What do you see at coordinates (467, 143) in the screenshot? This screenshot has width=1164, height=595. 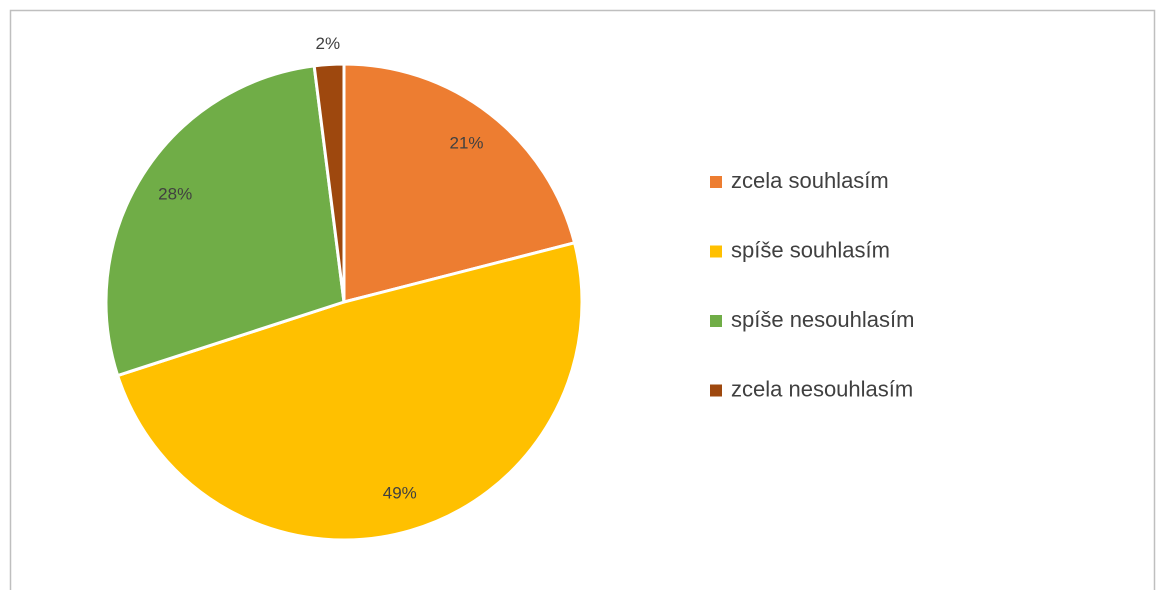 I see `data-label: 21%` at bounding box center [467, 143].